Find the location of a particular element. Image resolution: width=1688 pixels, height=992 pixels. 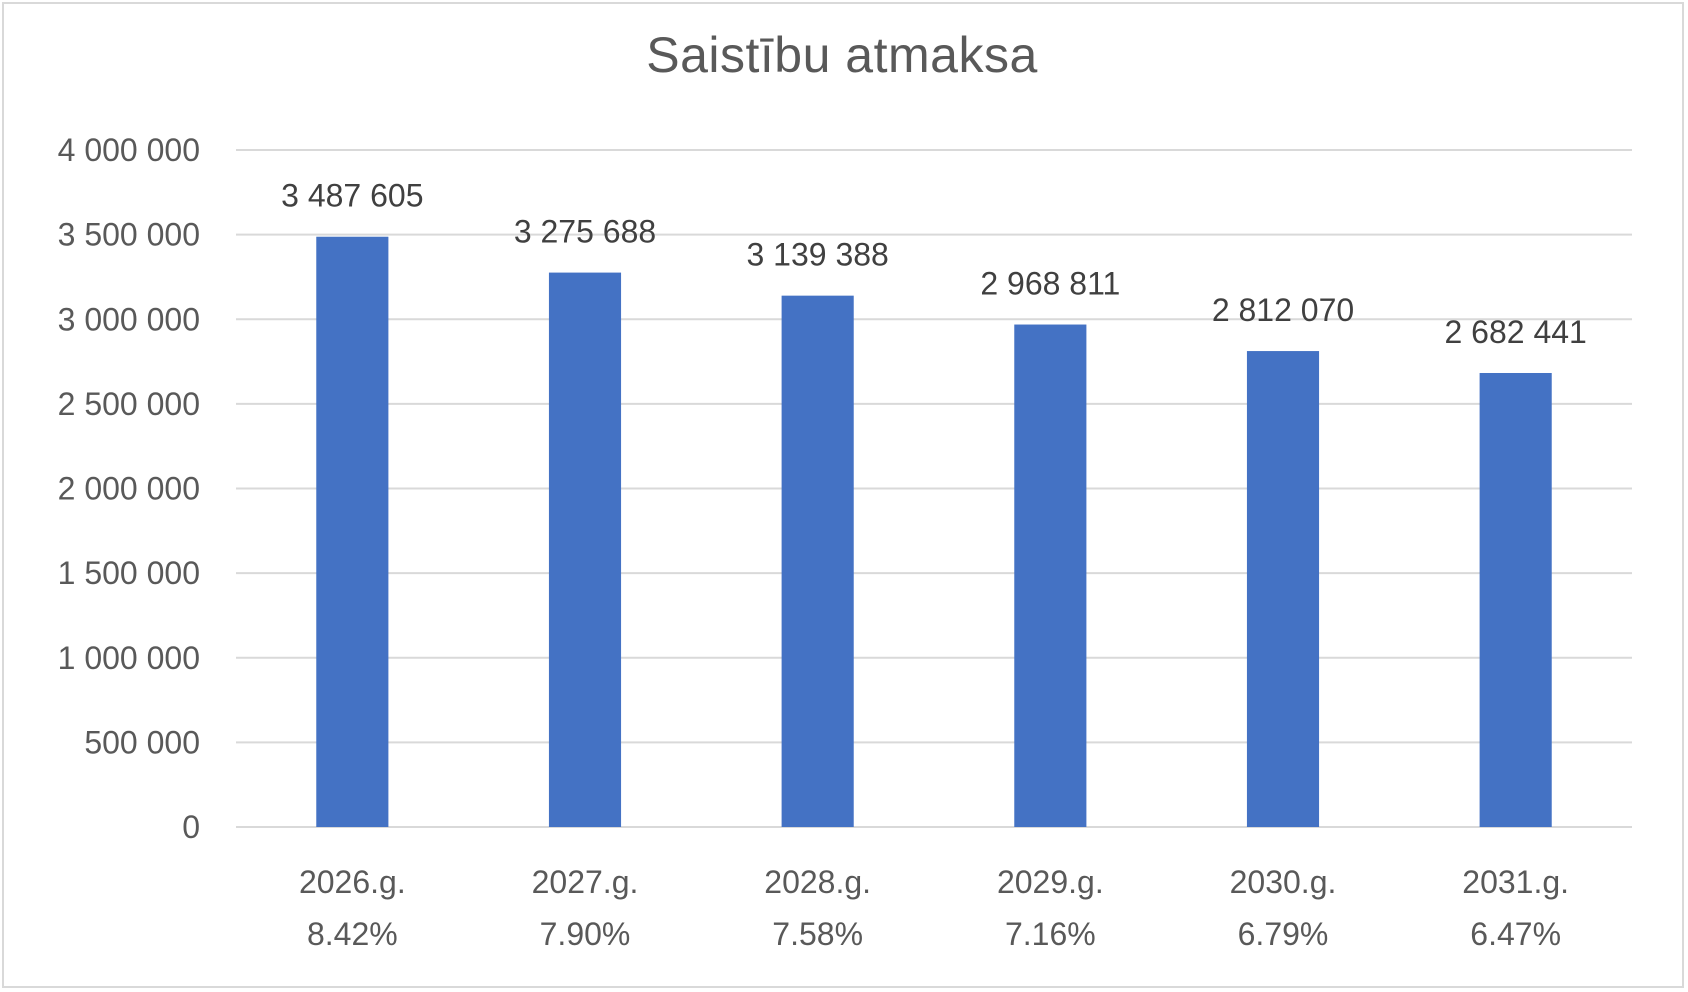

y-tick-label: 1 000 000 is located at coordinates (129, 658).